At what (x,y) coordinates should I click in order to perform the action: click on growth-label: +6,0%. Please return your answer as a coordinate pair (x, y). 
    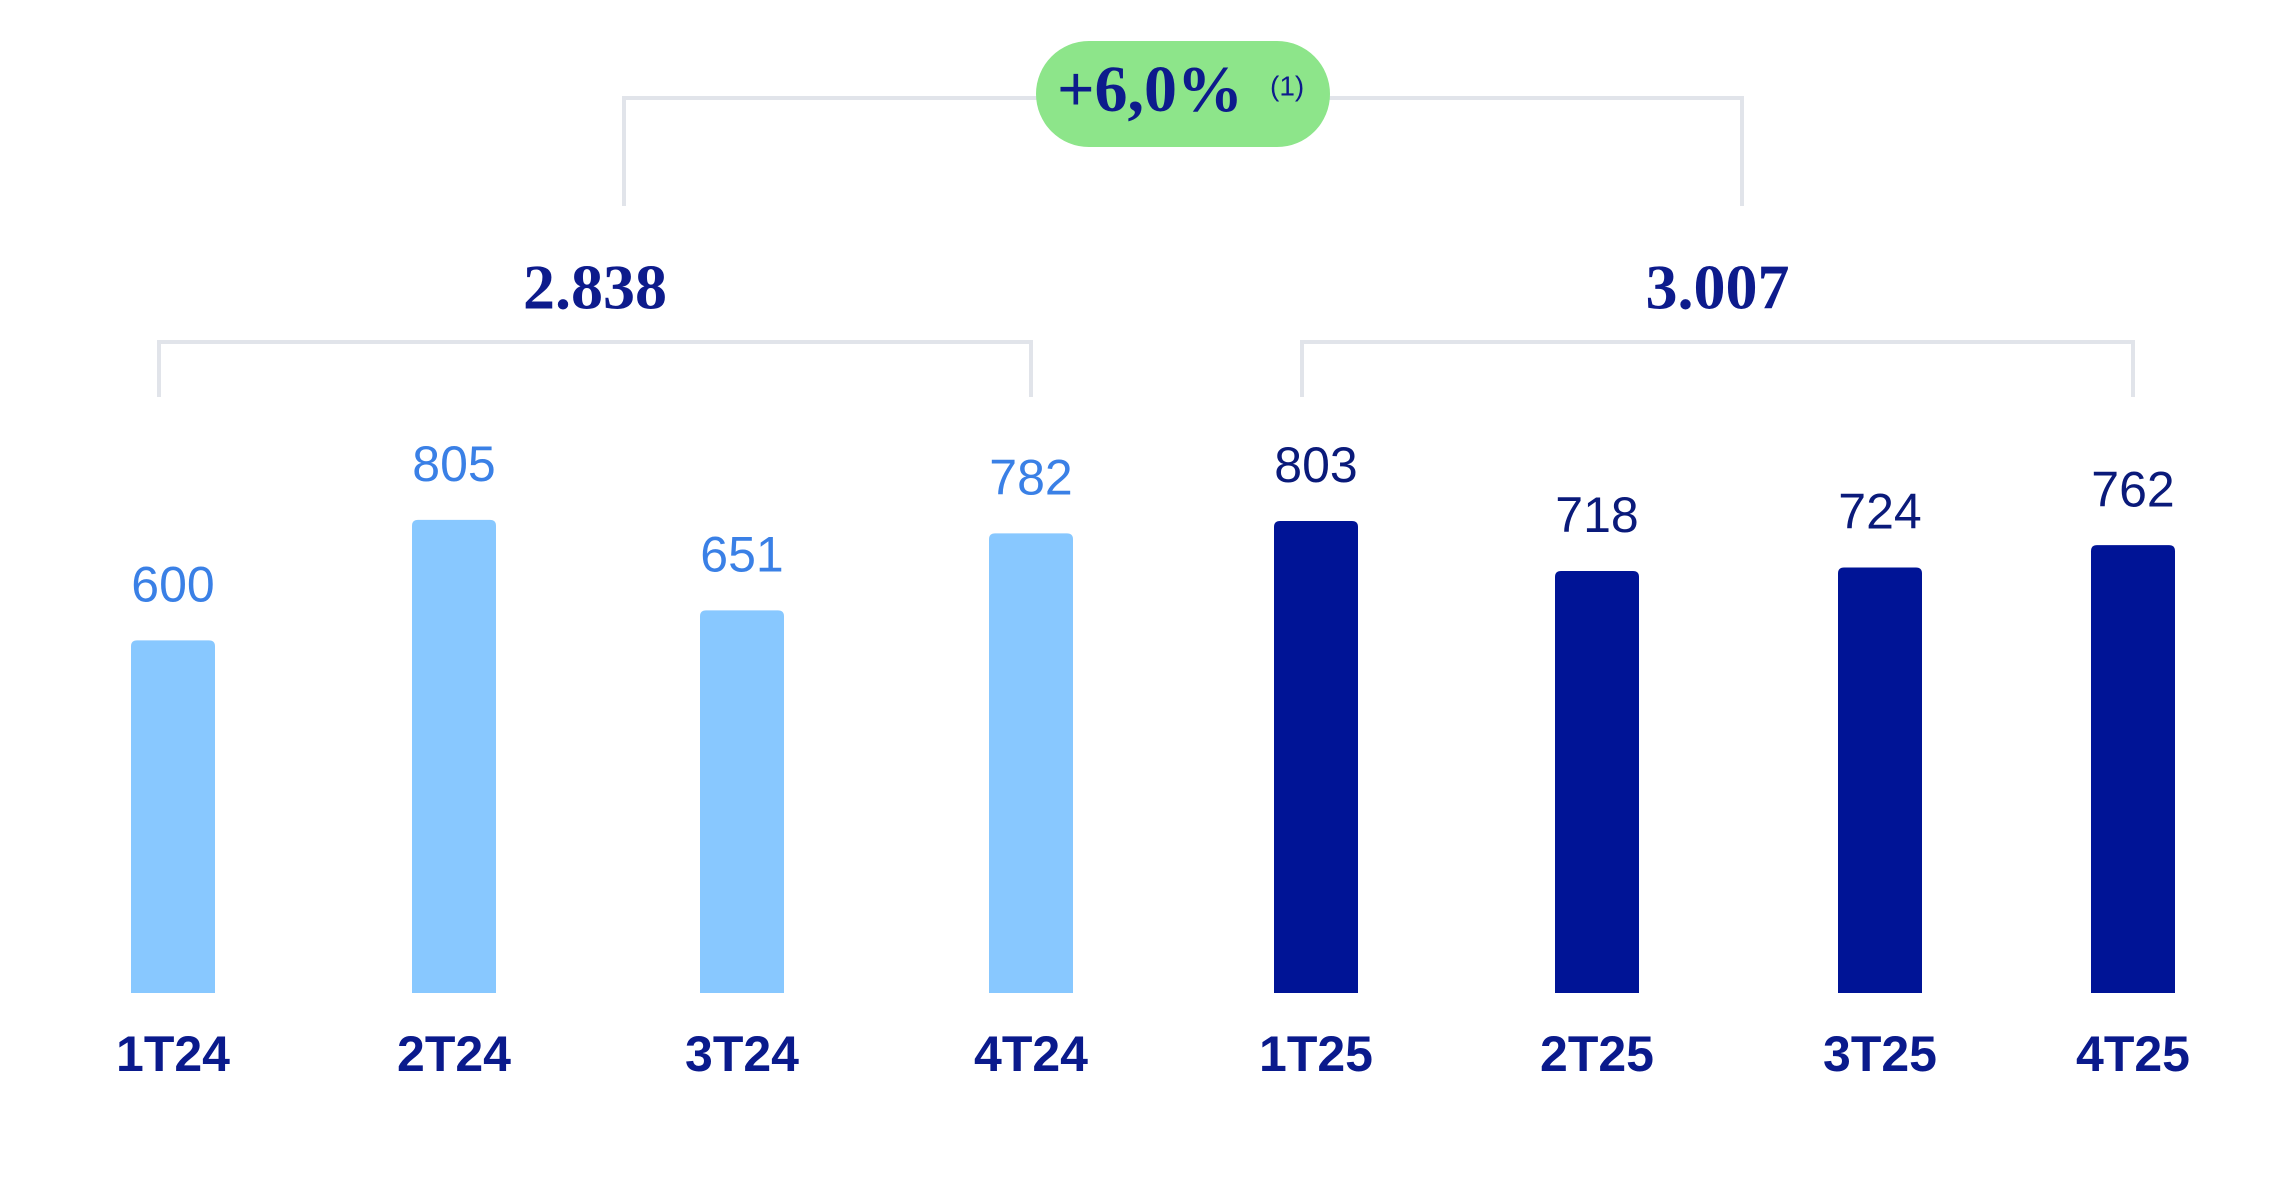
    Looking at the image, I should click on (1150, 89).